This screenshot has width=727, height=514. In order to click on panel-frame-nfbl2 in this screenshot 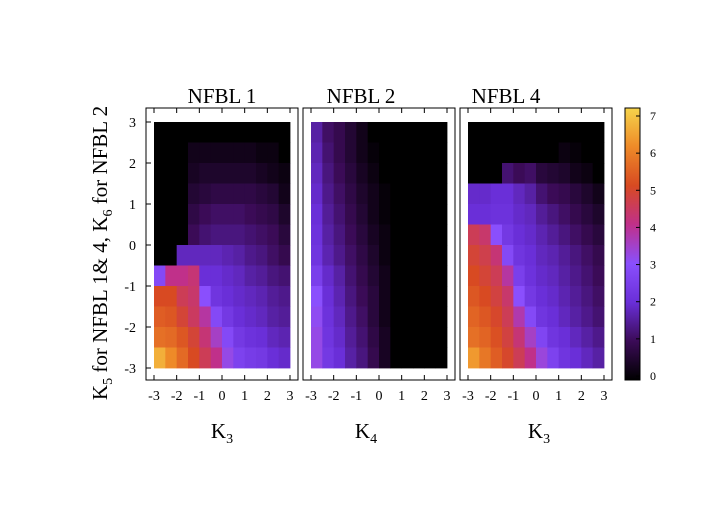, I will do `click(379, 244)`.